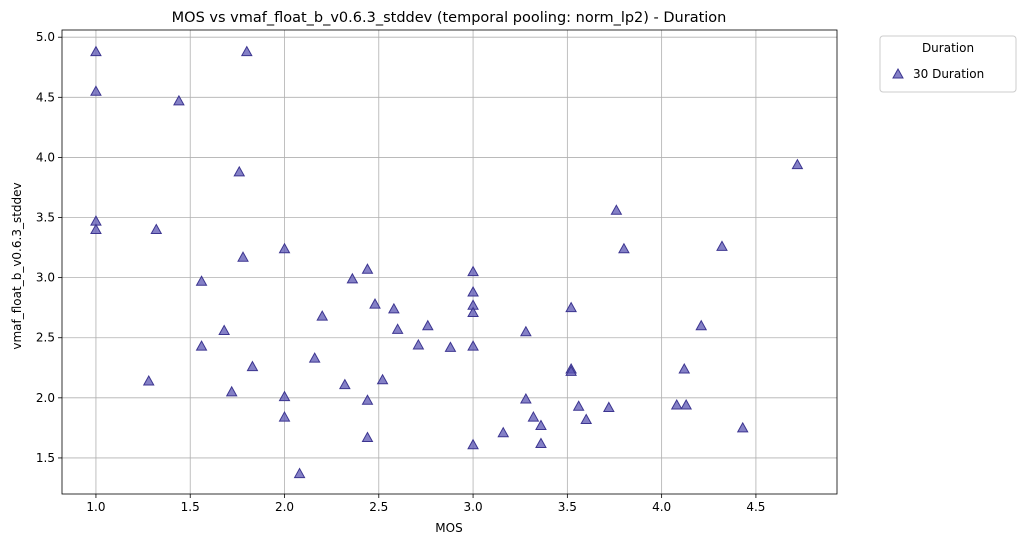 Image resolution: width=1024 pixels, height=545 pixels. Describe the element at coordinates (45, 458) in the screenshot. I see `y-tick-label: 1.5` at that location.